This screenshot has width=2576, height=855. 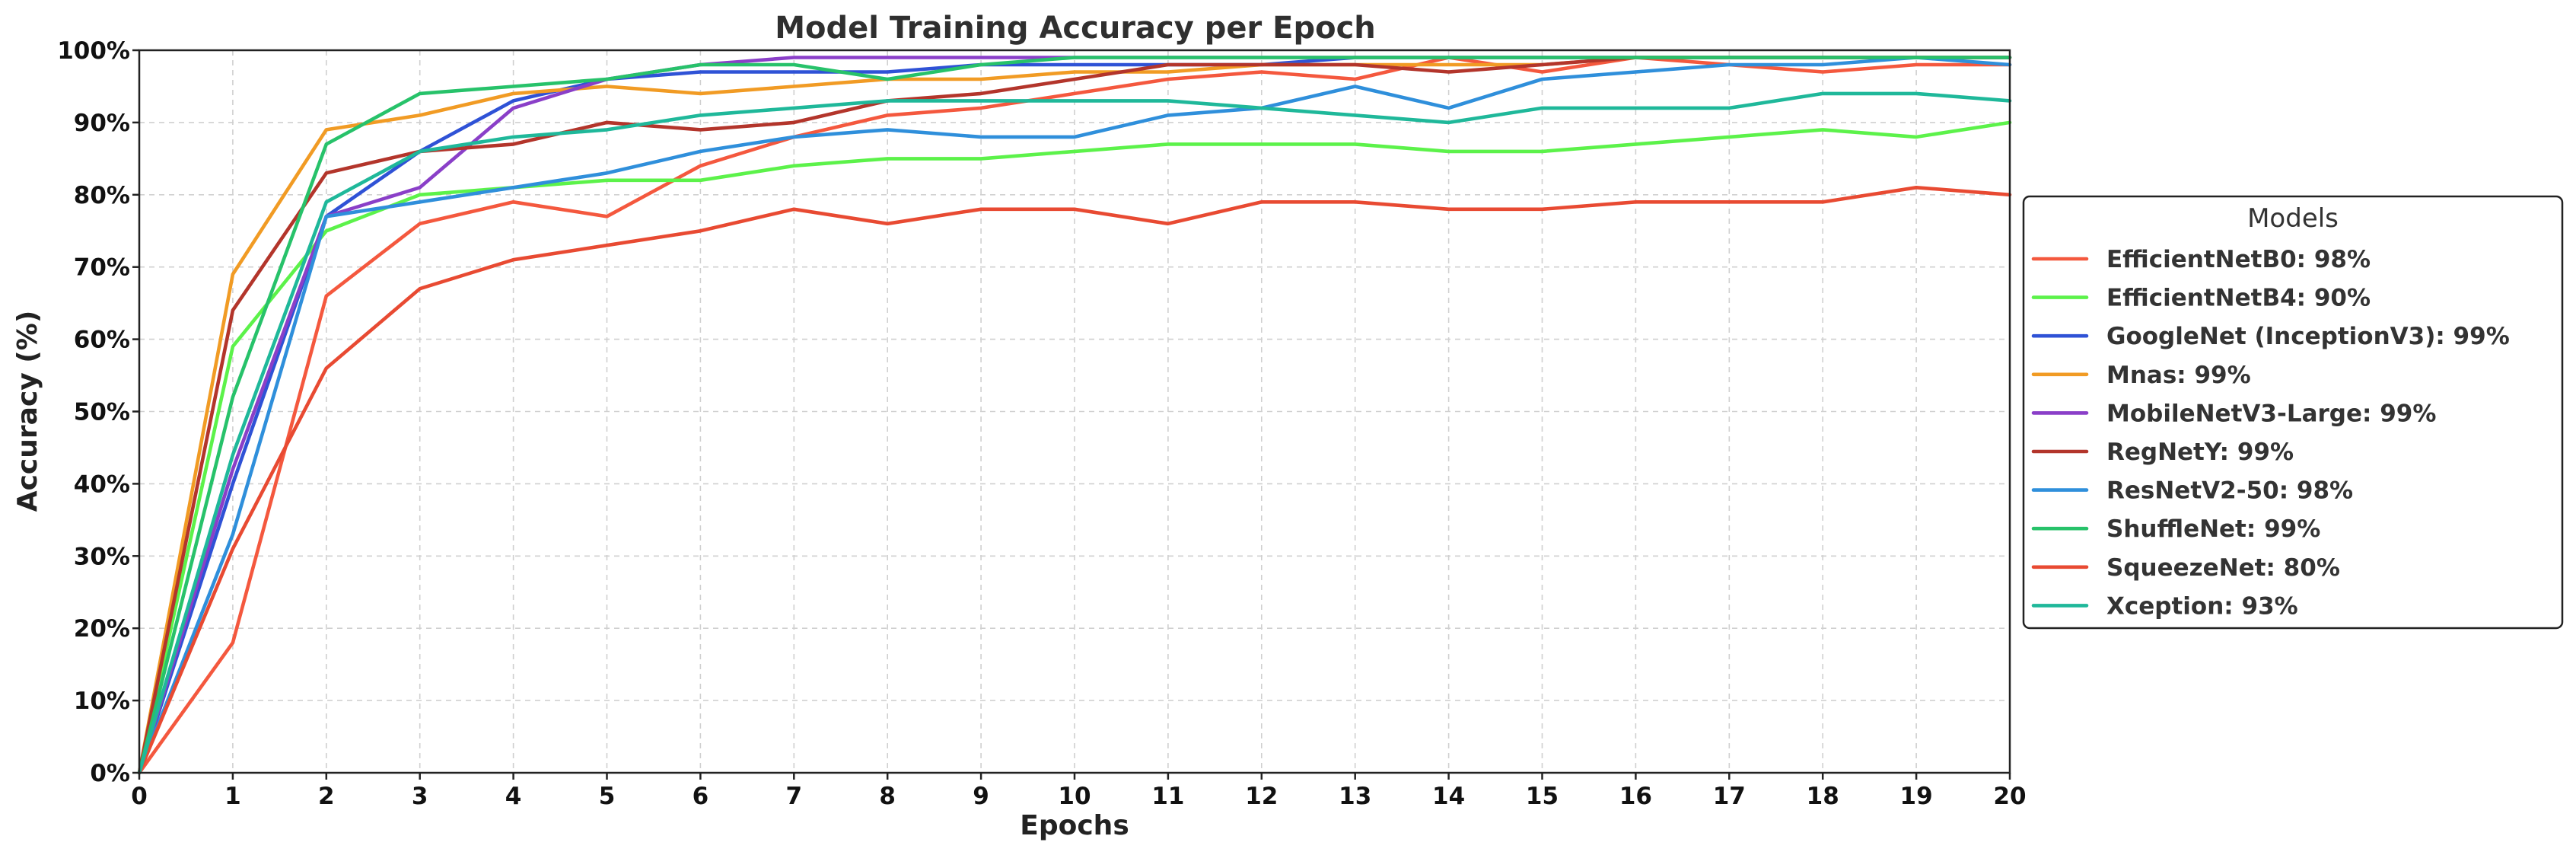 What do you see at coordinates (2178, 375) in the screenshot?
I see `legend-entry: Mnas: 99%` at bounding box center [2178, 375].